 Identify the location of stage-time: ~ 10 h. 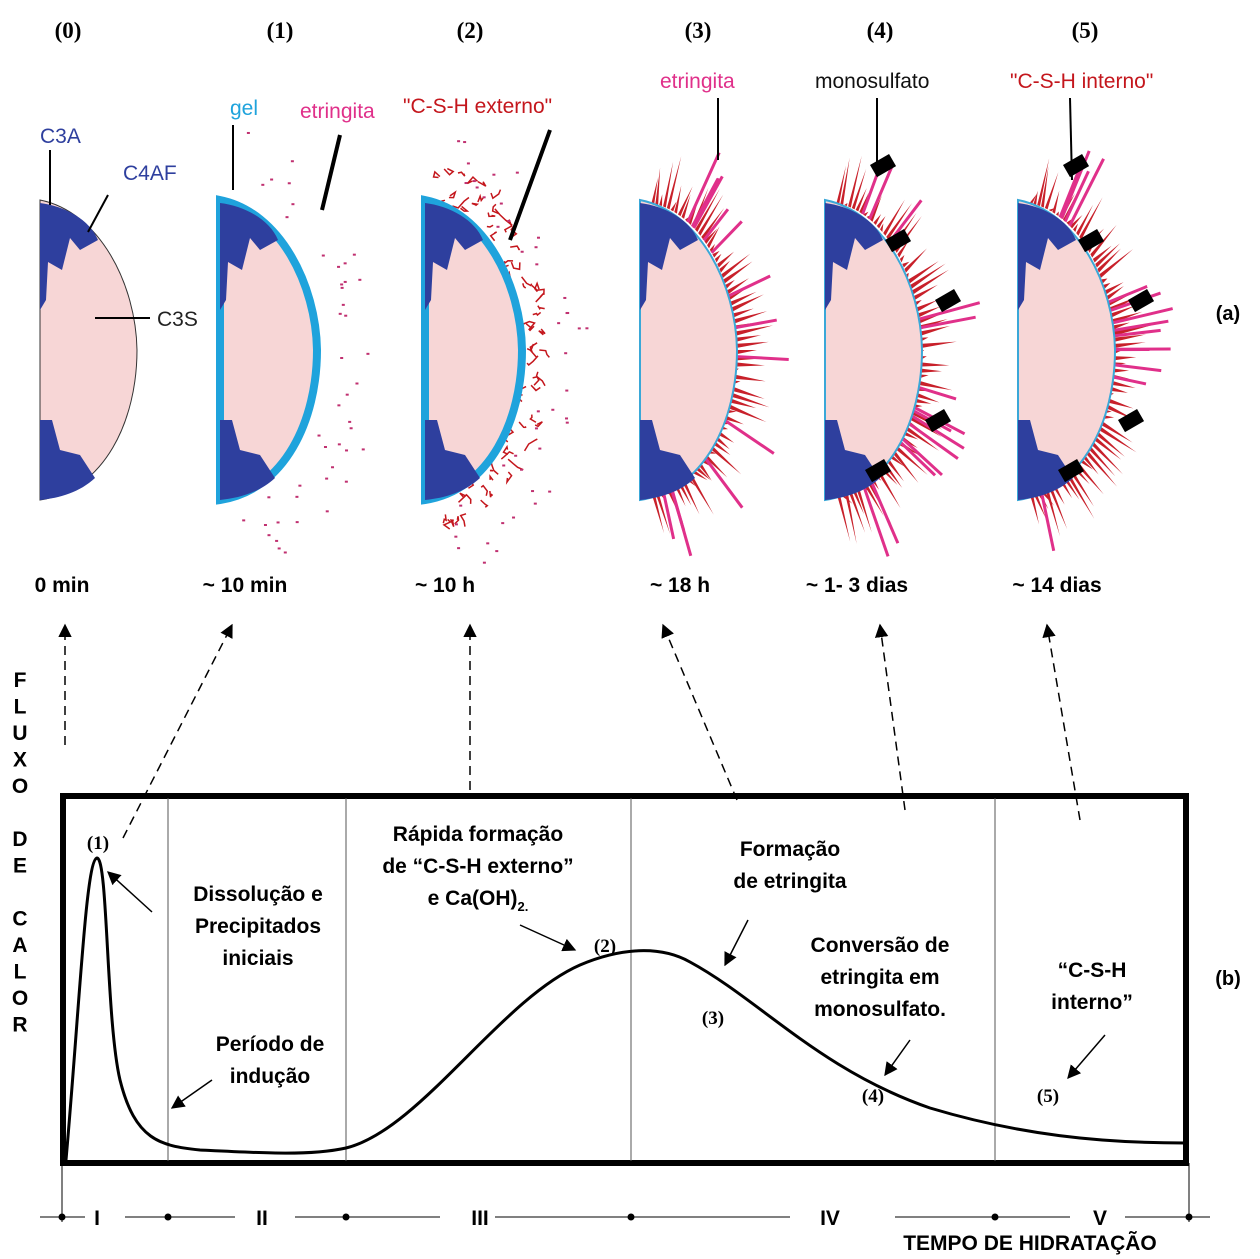
(445, 585).